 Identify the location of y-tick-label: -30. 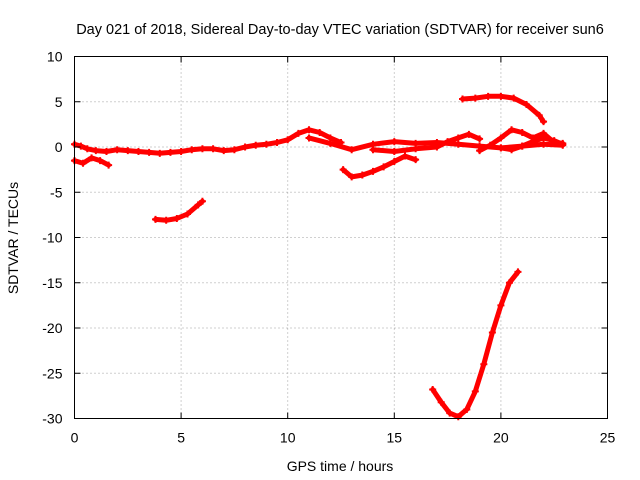
(52, 419).